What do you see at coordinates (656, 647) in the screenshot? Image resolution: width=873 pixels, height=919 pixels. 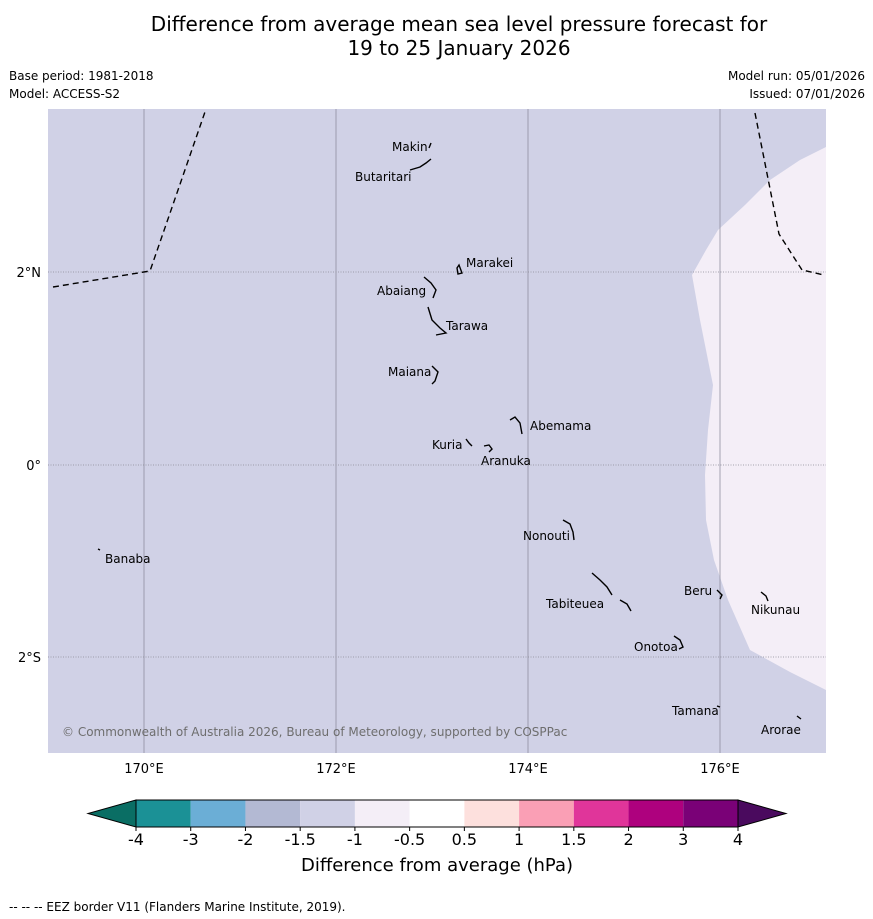 I see `label-onotoa: Onotoa` at bounding box center [656, 647].